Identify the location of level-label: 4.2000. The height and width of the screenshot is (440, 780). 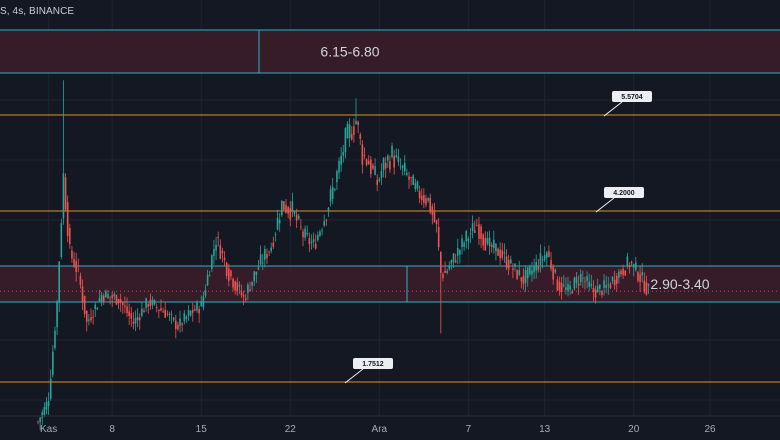
(624, 193).